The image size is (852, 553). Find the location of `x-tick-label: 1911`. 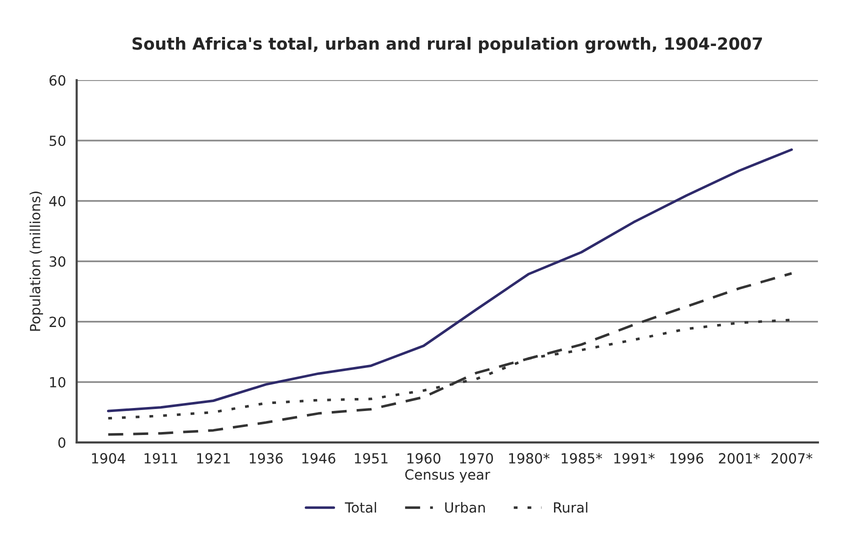

x-tick-label: 1911 is located at coordinates (161, 458).